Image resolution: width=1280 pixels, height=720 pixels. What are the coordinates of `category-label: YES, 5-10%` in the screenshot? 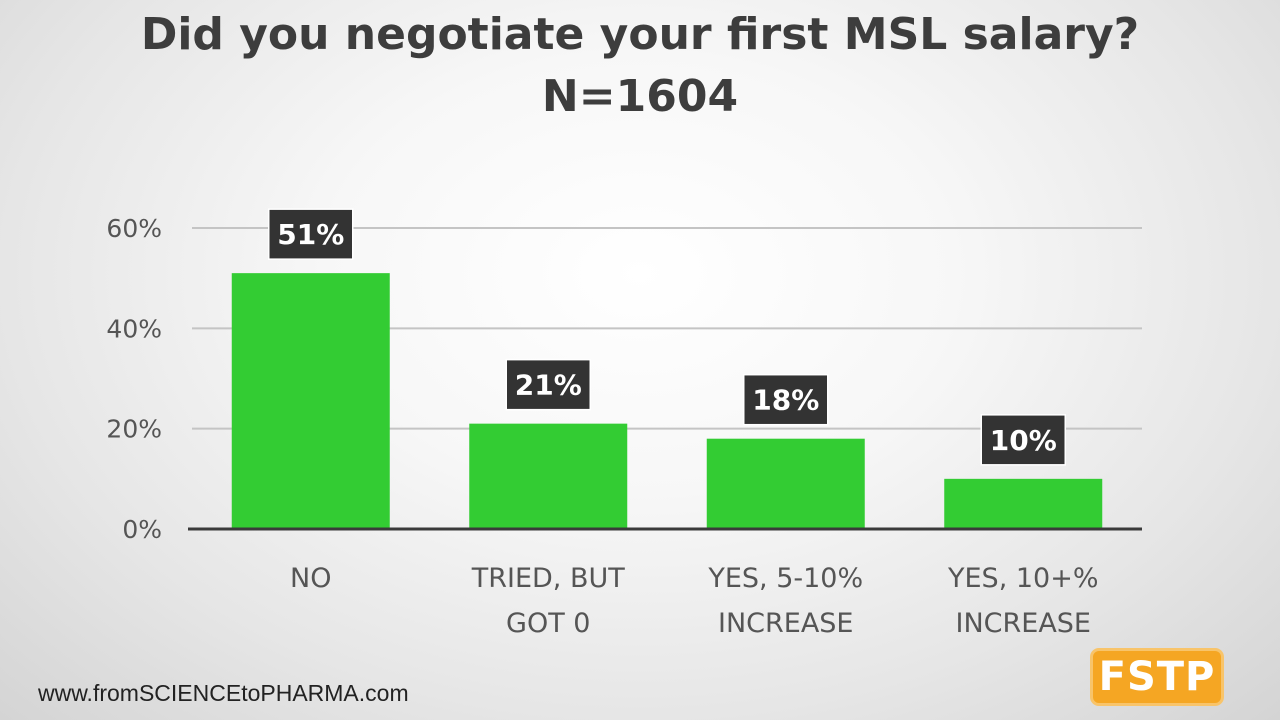 It's located at (785, 578).